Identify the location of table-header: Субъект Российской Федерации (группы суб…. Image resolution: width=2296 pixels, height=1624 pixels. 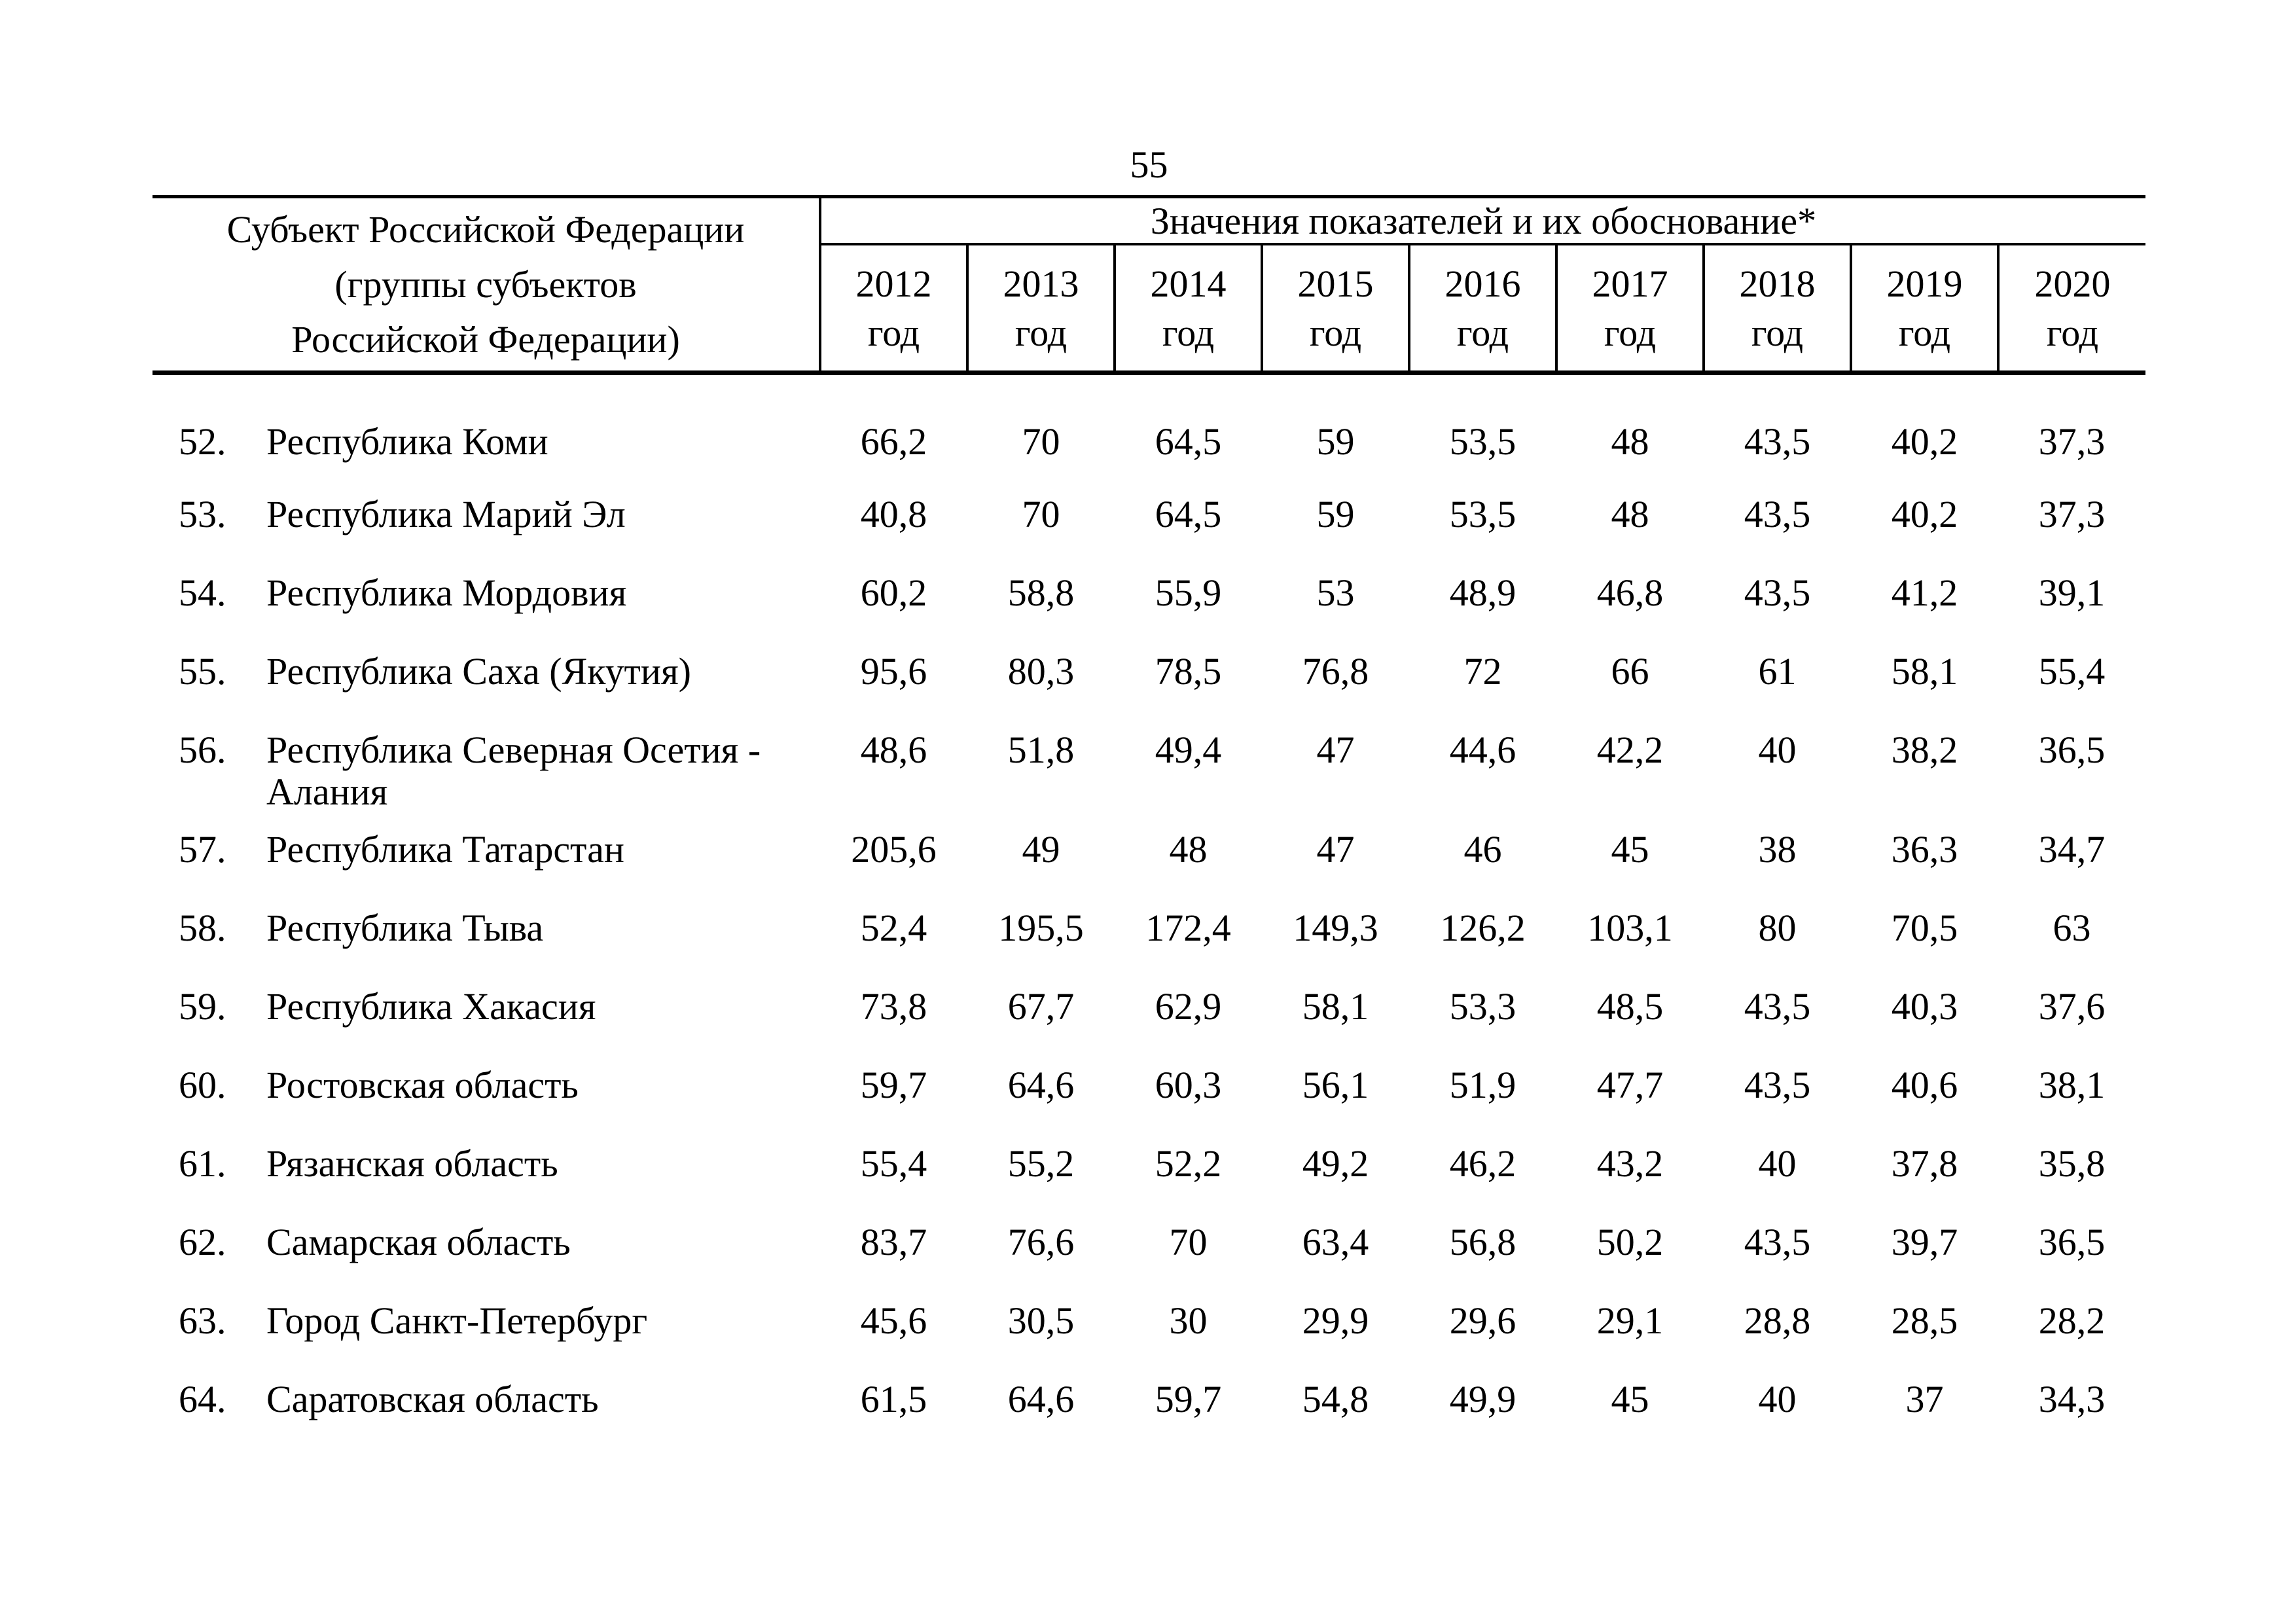
(1148, 285).